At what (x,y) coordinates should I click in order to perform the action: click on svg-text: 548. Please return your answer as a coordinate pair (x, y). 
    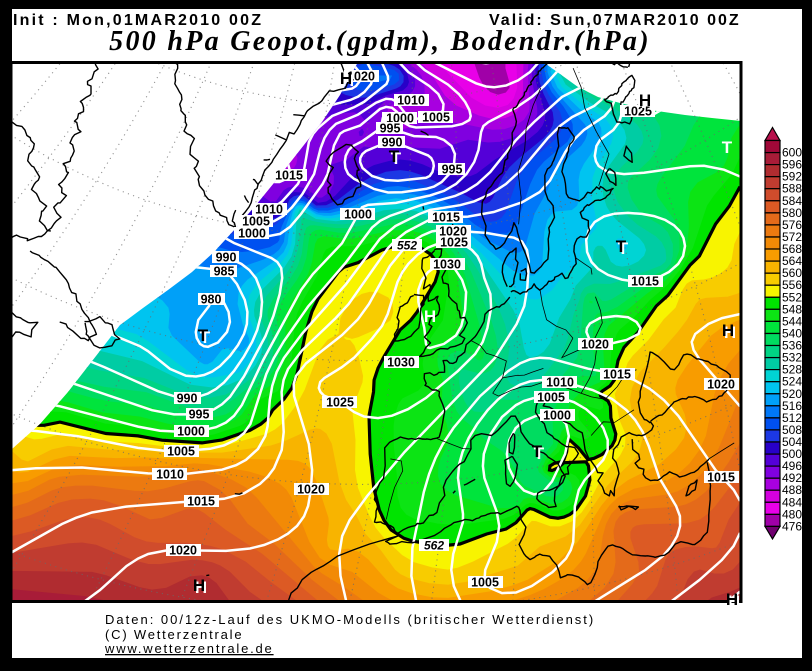
    Looking at the image, I should click on (792, 309).